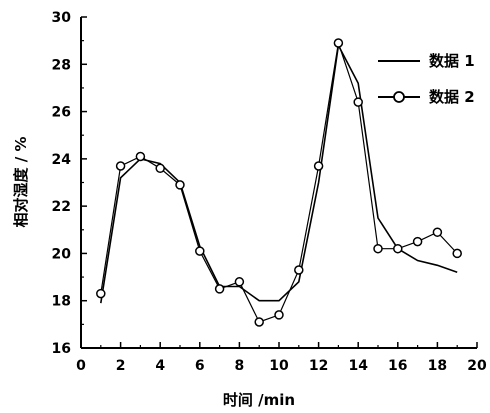 This screenshot has height=413, width=490. What do you see at coordinates (397, 366) in the screenshot?
I see `x-tick-label: 16` at bounding box center [397, 366].